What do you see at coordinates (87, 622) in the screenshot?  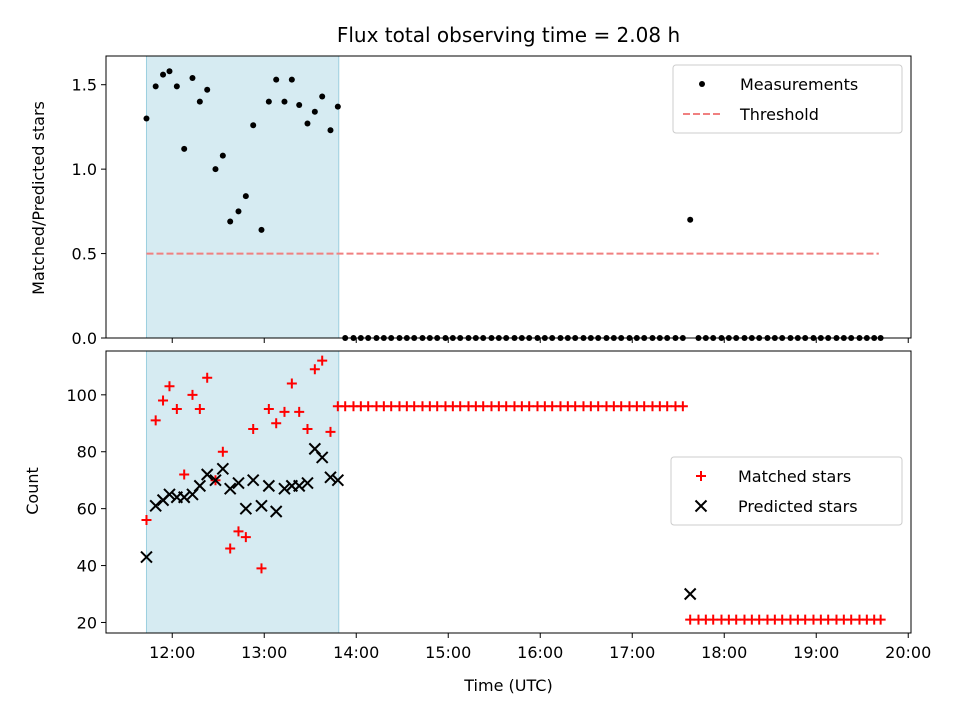 I see `bottom-y-tick-label: 20` at bounding box center [87, 622].